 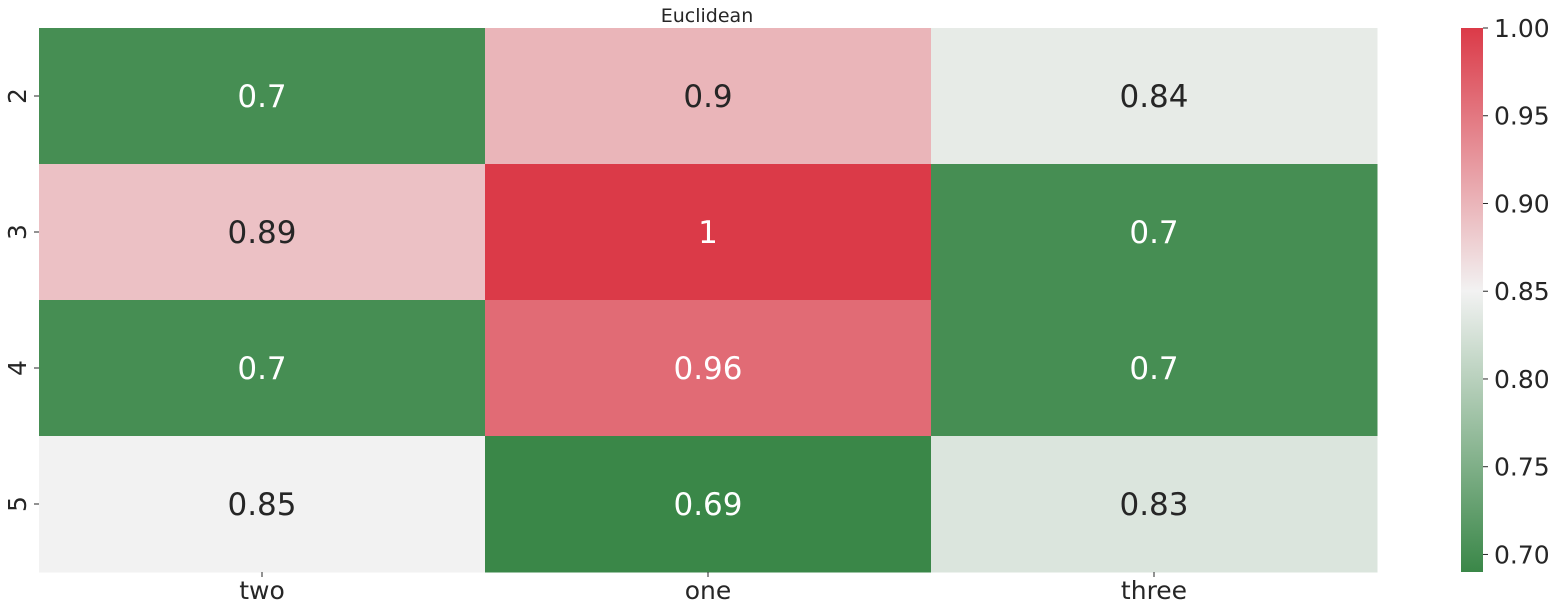 What do you see at coordinates (17, 96) in the screenshot?
I see `y-tick-label: 2` at bounding box center [17, 96].